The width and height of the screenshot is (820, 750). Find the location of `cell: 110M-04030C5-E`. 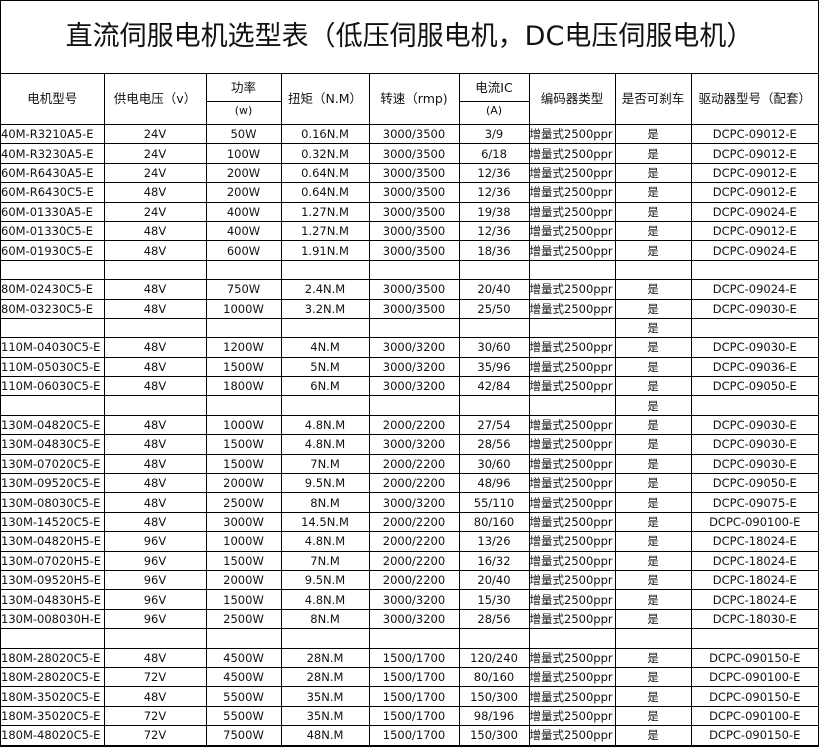

cell: 110M-04030C5-E is located at coordinates (53, 347).